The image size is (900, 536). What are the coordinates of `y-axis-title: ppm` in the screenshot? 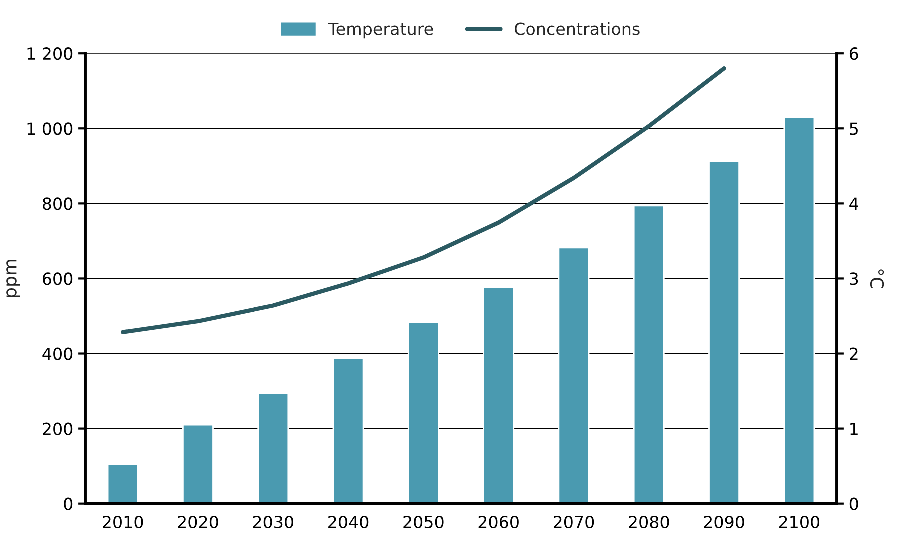 It's located at (13, 279).